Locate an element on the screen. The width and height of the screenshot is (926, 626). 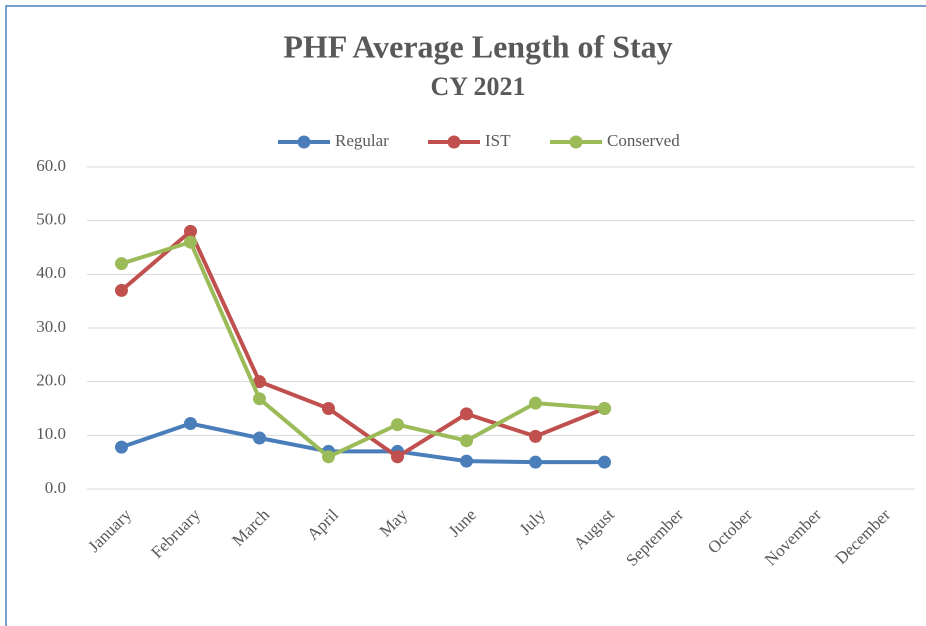
x-tick-label: May is located at coordinates (394, 523).